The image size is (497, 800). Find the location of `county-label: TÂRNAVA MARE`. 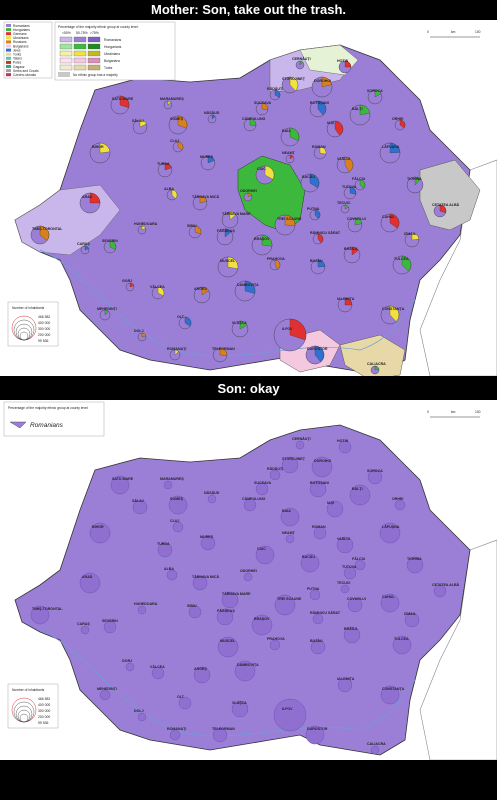

county-label: TÂRNAVA MARE is located at coordinates (236, 593).